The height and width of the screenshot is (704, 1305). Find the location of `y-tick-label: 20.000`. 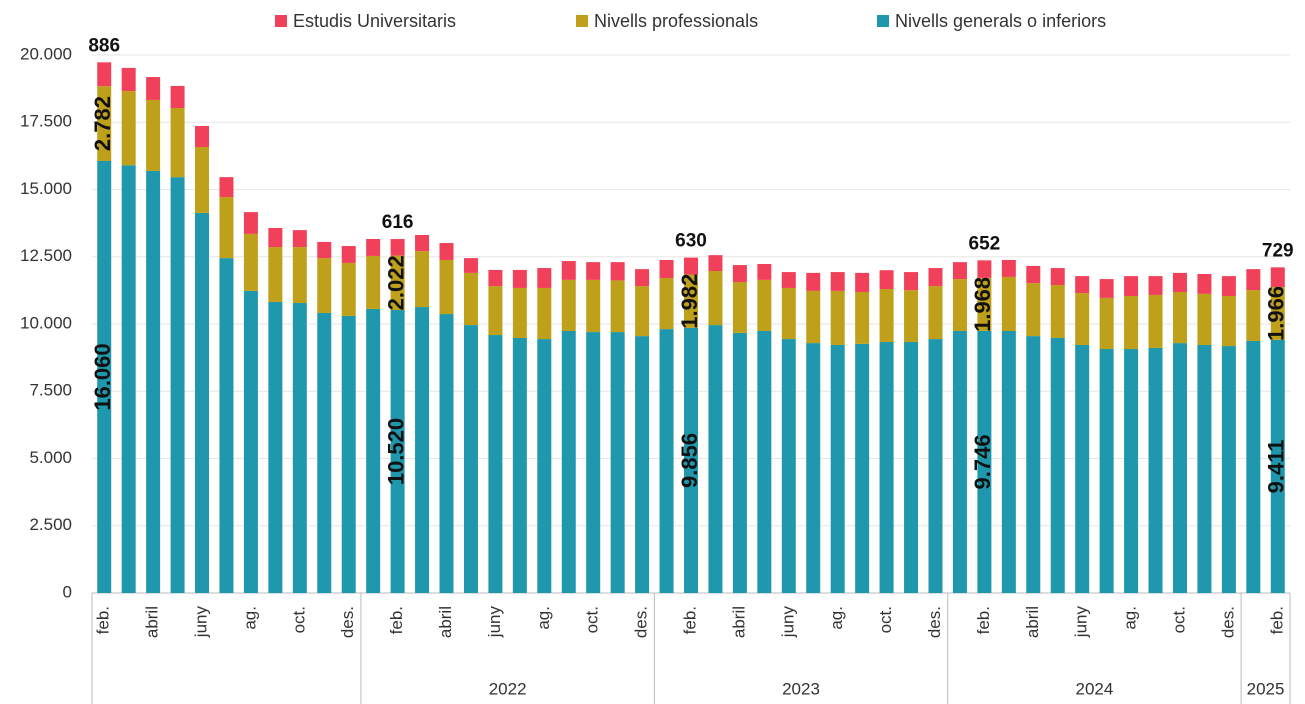

y-tick-label: 20.000 is located at coordinates (46, 53).